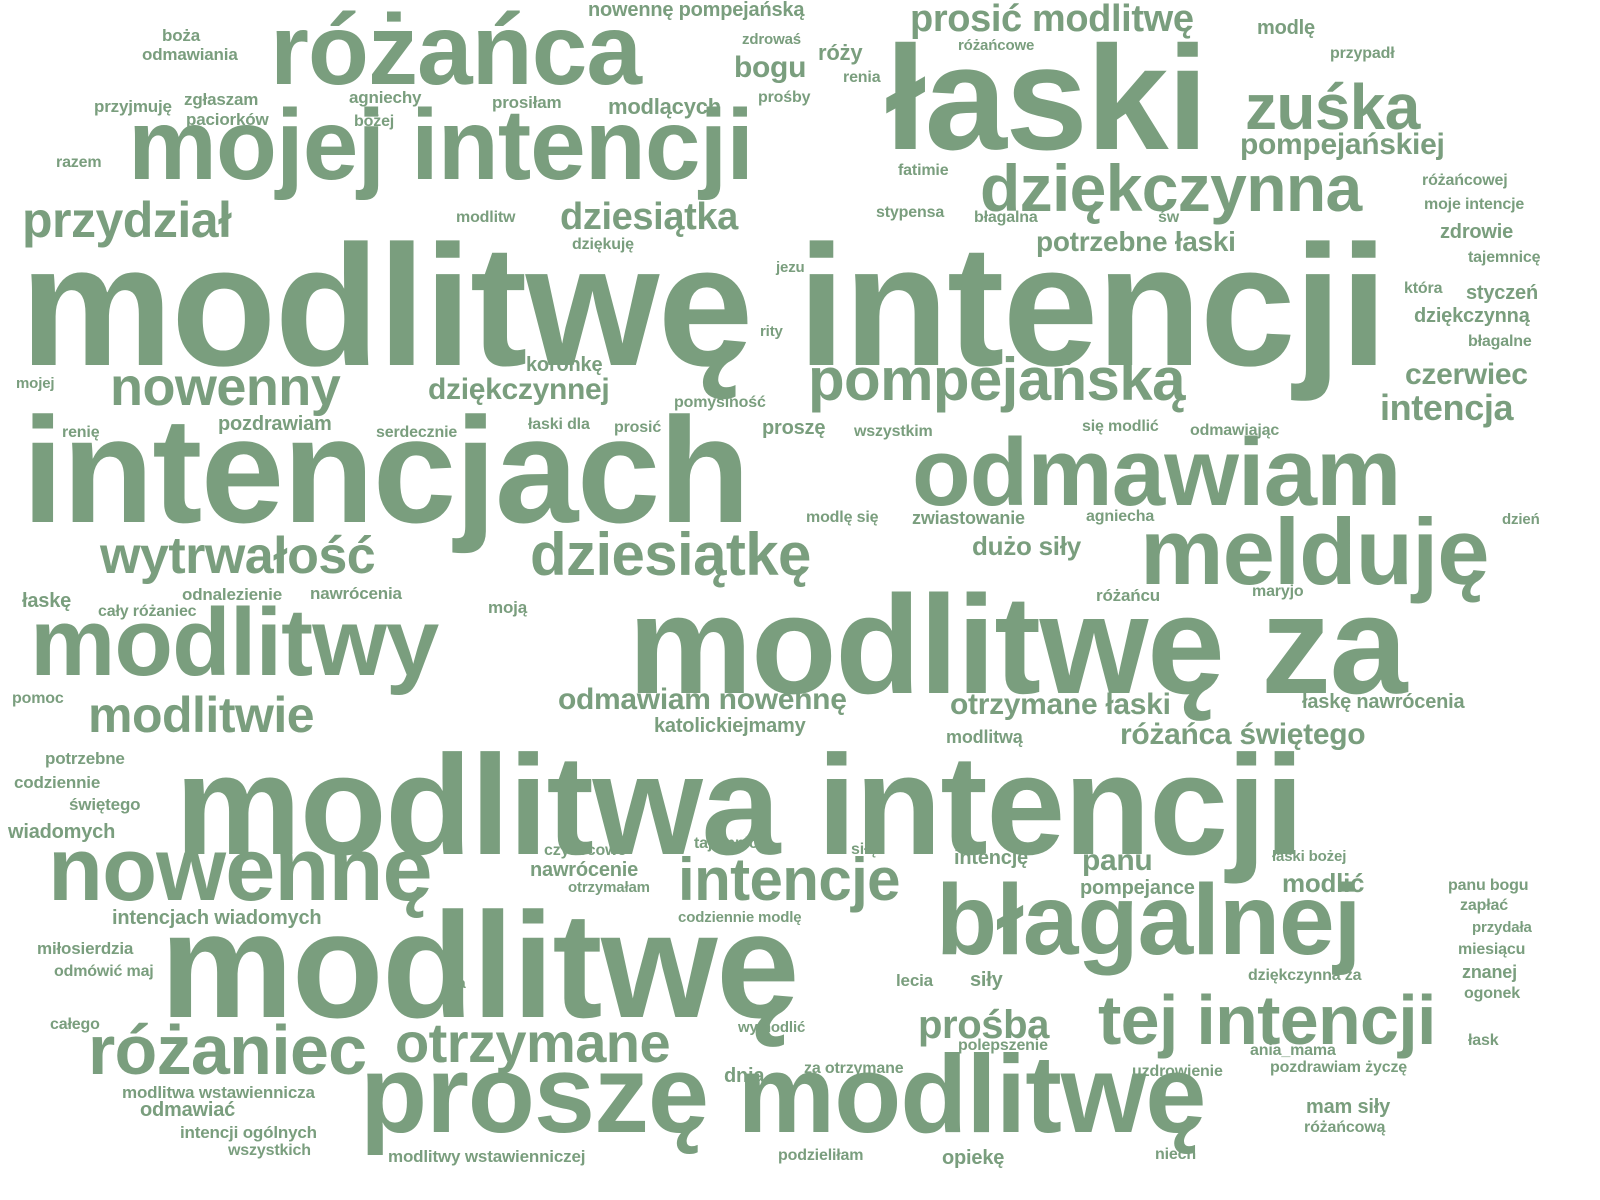  I want to click on word-rozanca-swietego: różańca świętego, so click(1243, 734).